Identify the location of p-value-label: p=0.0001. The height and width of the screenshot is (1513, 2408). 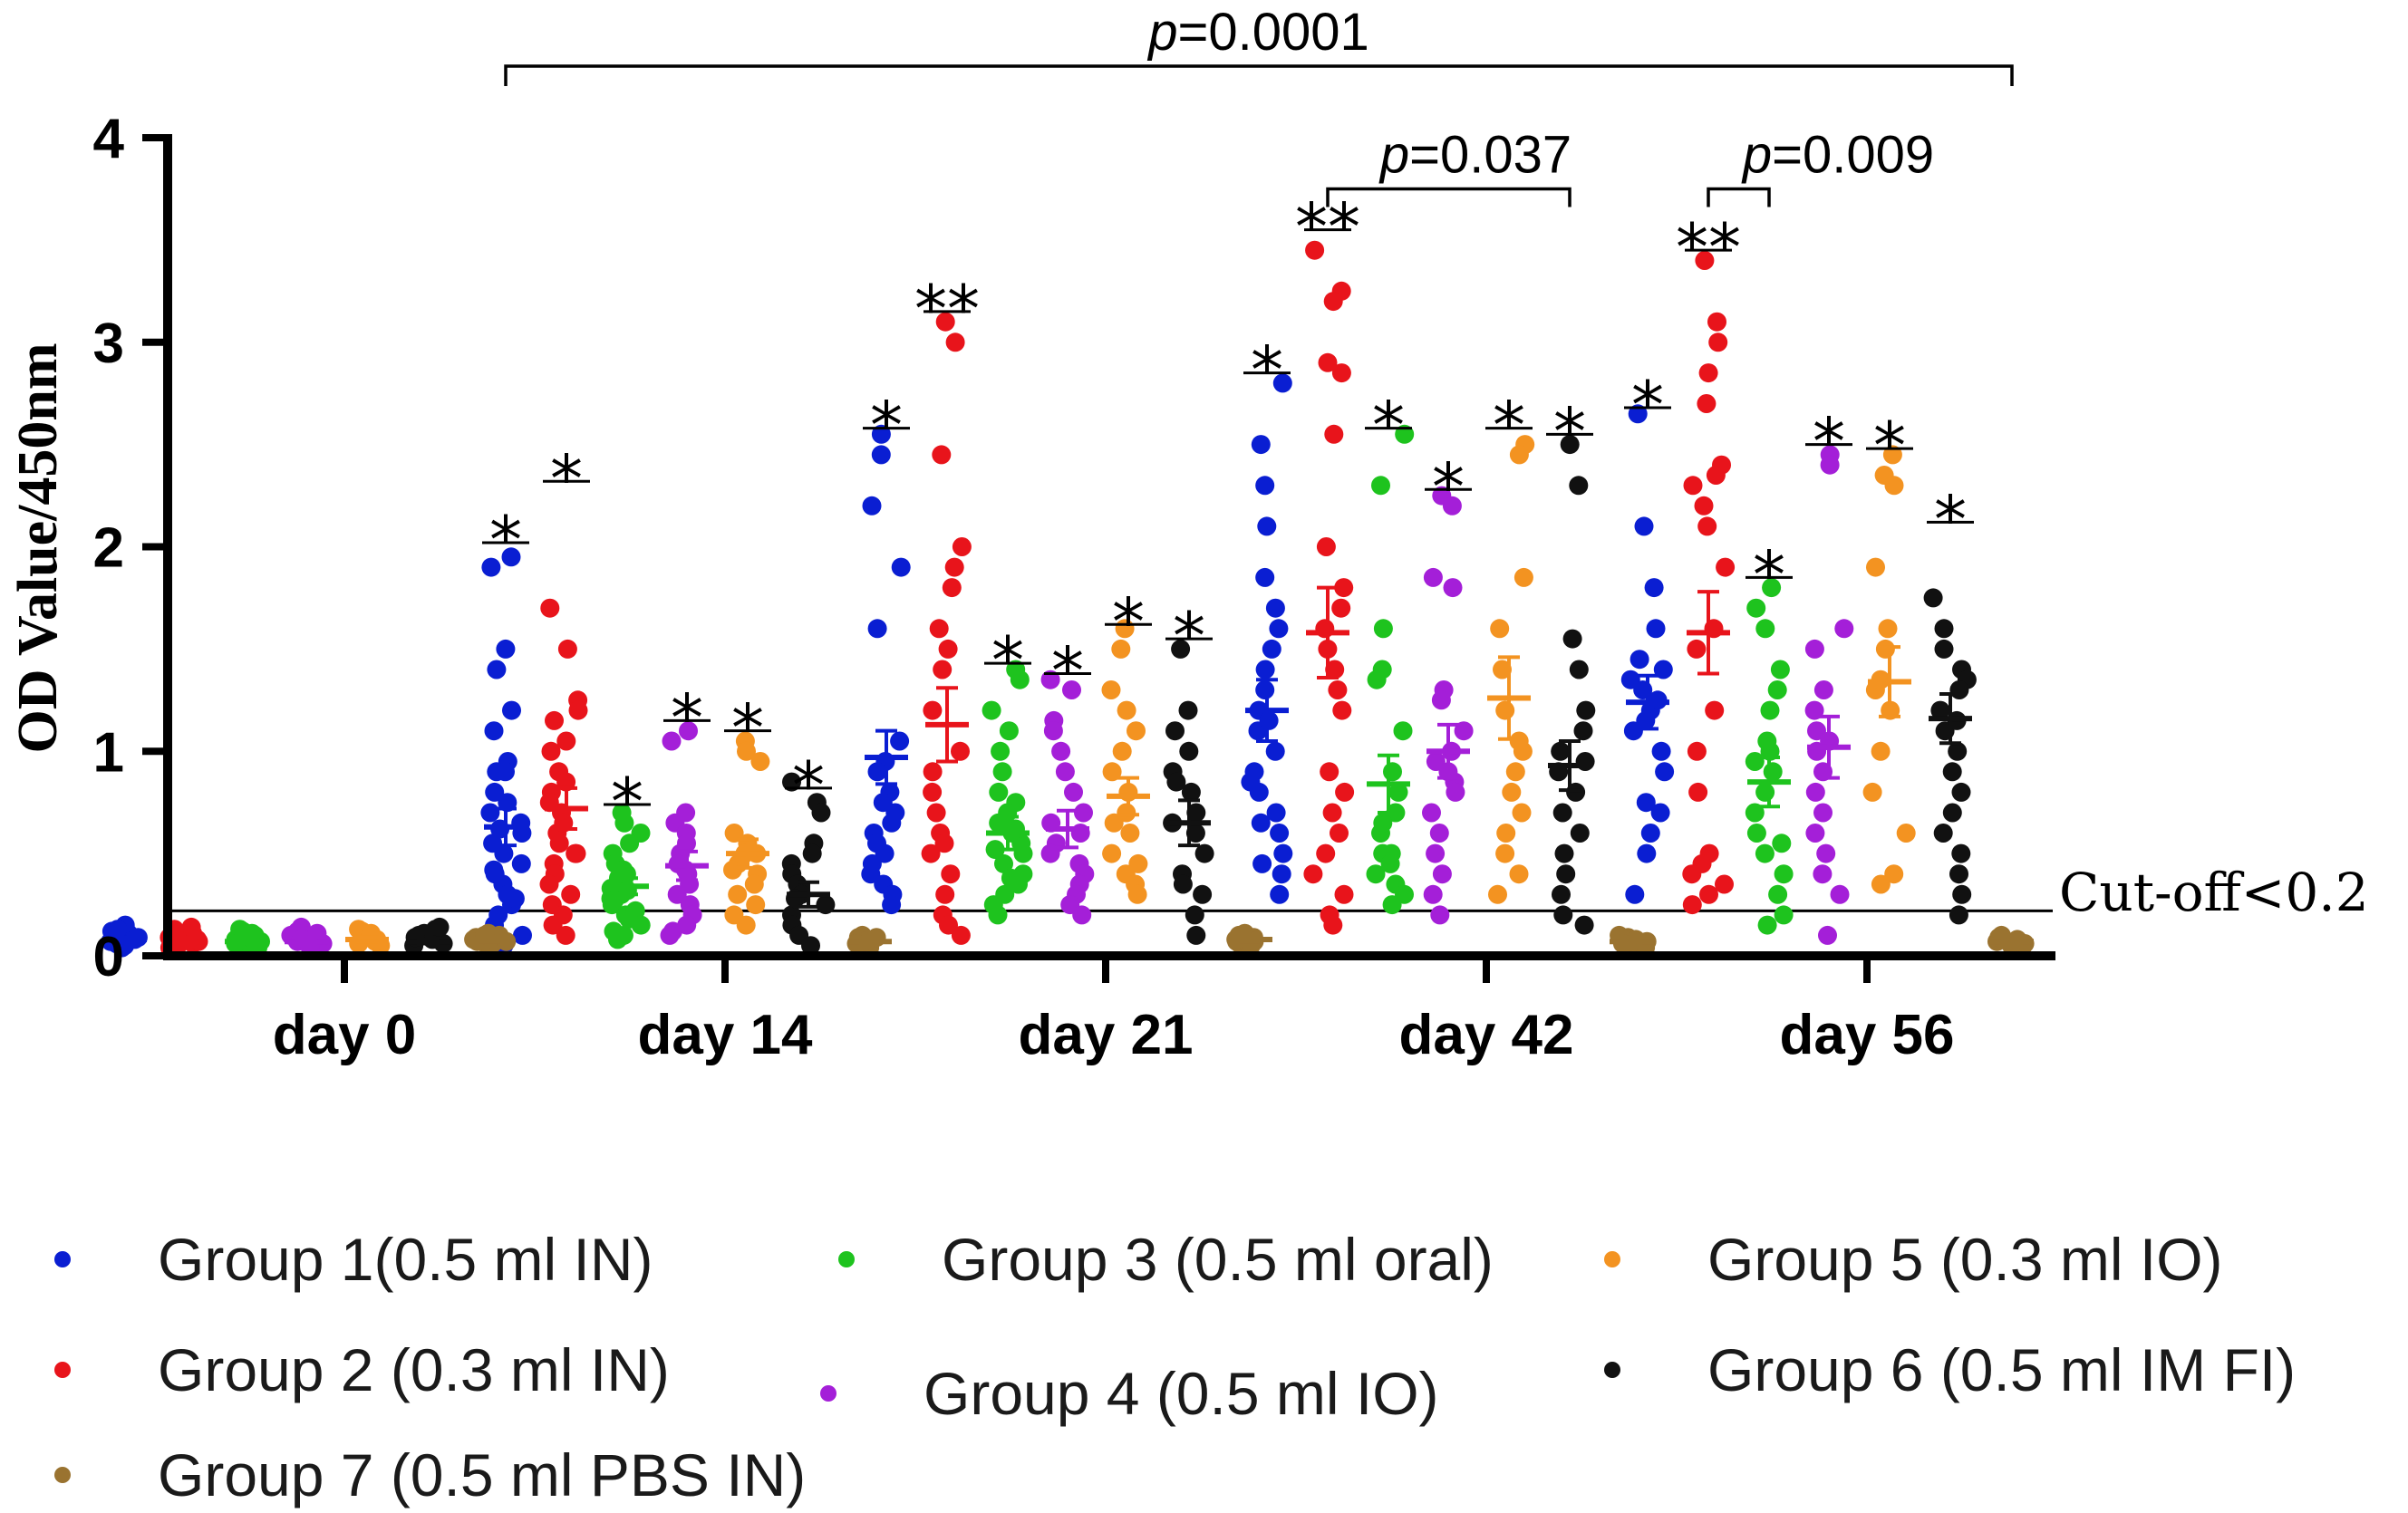
(1258, 32).